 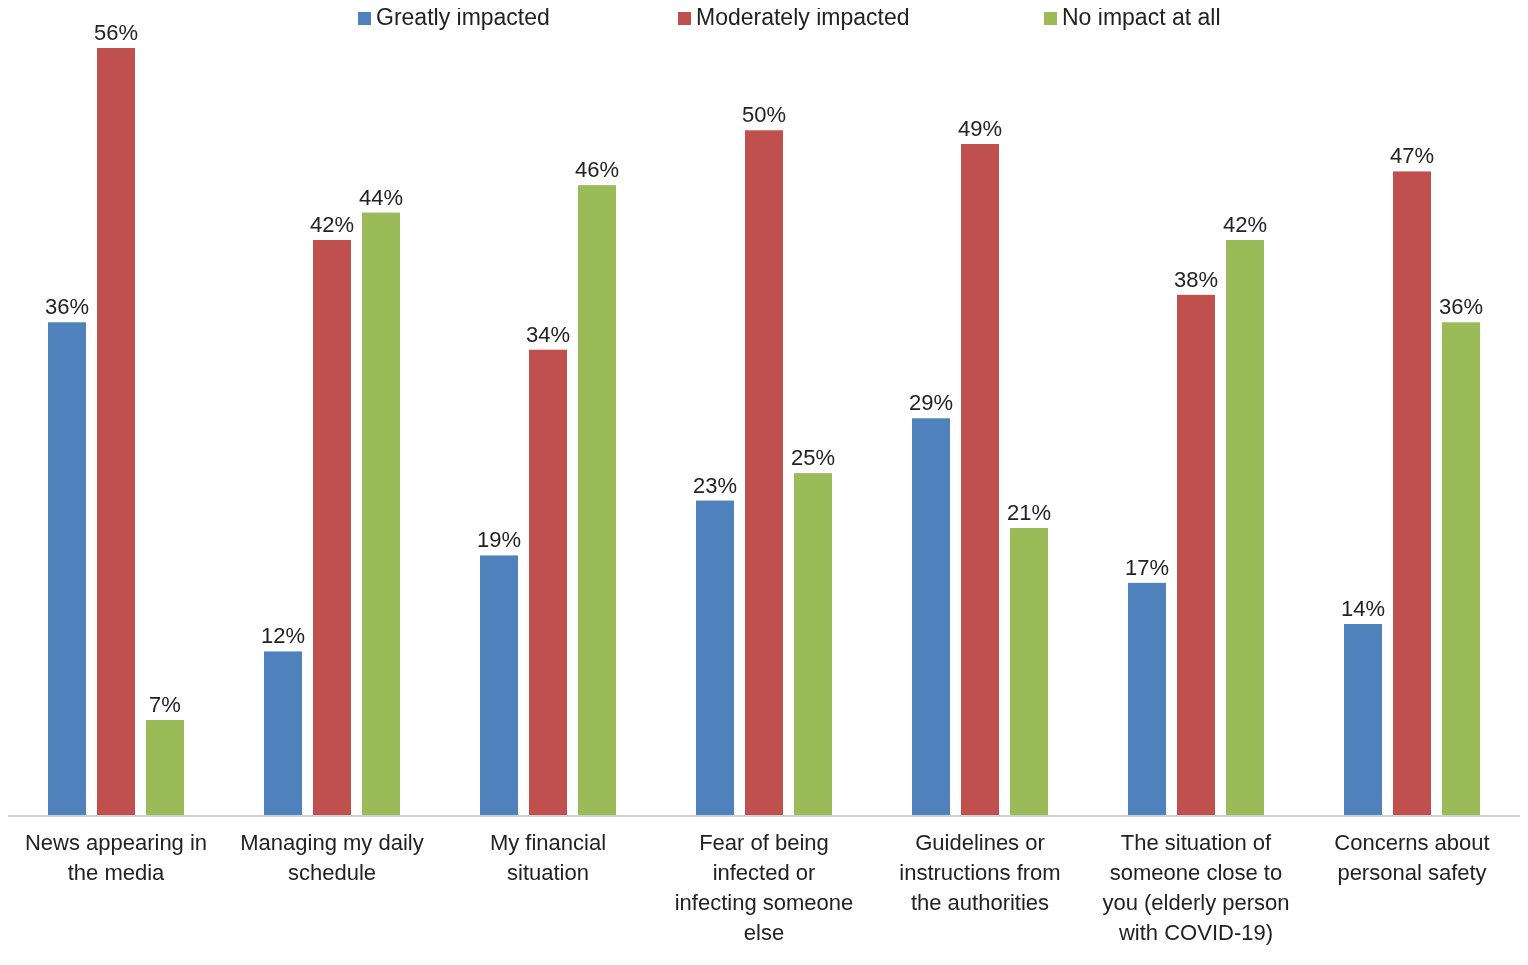 What do you see at coordinates (548, 334) in the screenshot?
I see `data-label: 34%` at bounding box center [548, 334].